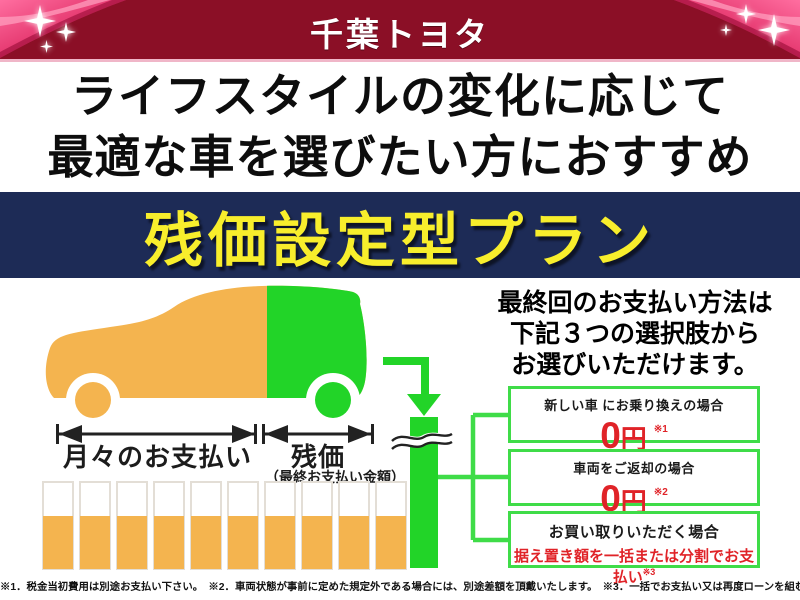 This screenshot has width=800, height=600. Describe the element at coordinates (400, 96) in the screenshot. I see `headline-line-1: ライフスタイルの変化に応じて` at that location.